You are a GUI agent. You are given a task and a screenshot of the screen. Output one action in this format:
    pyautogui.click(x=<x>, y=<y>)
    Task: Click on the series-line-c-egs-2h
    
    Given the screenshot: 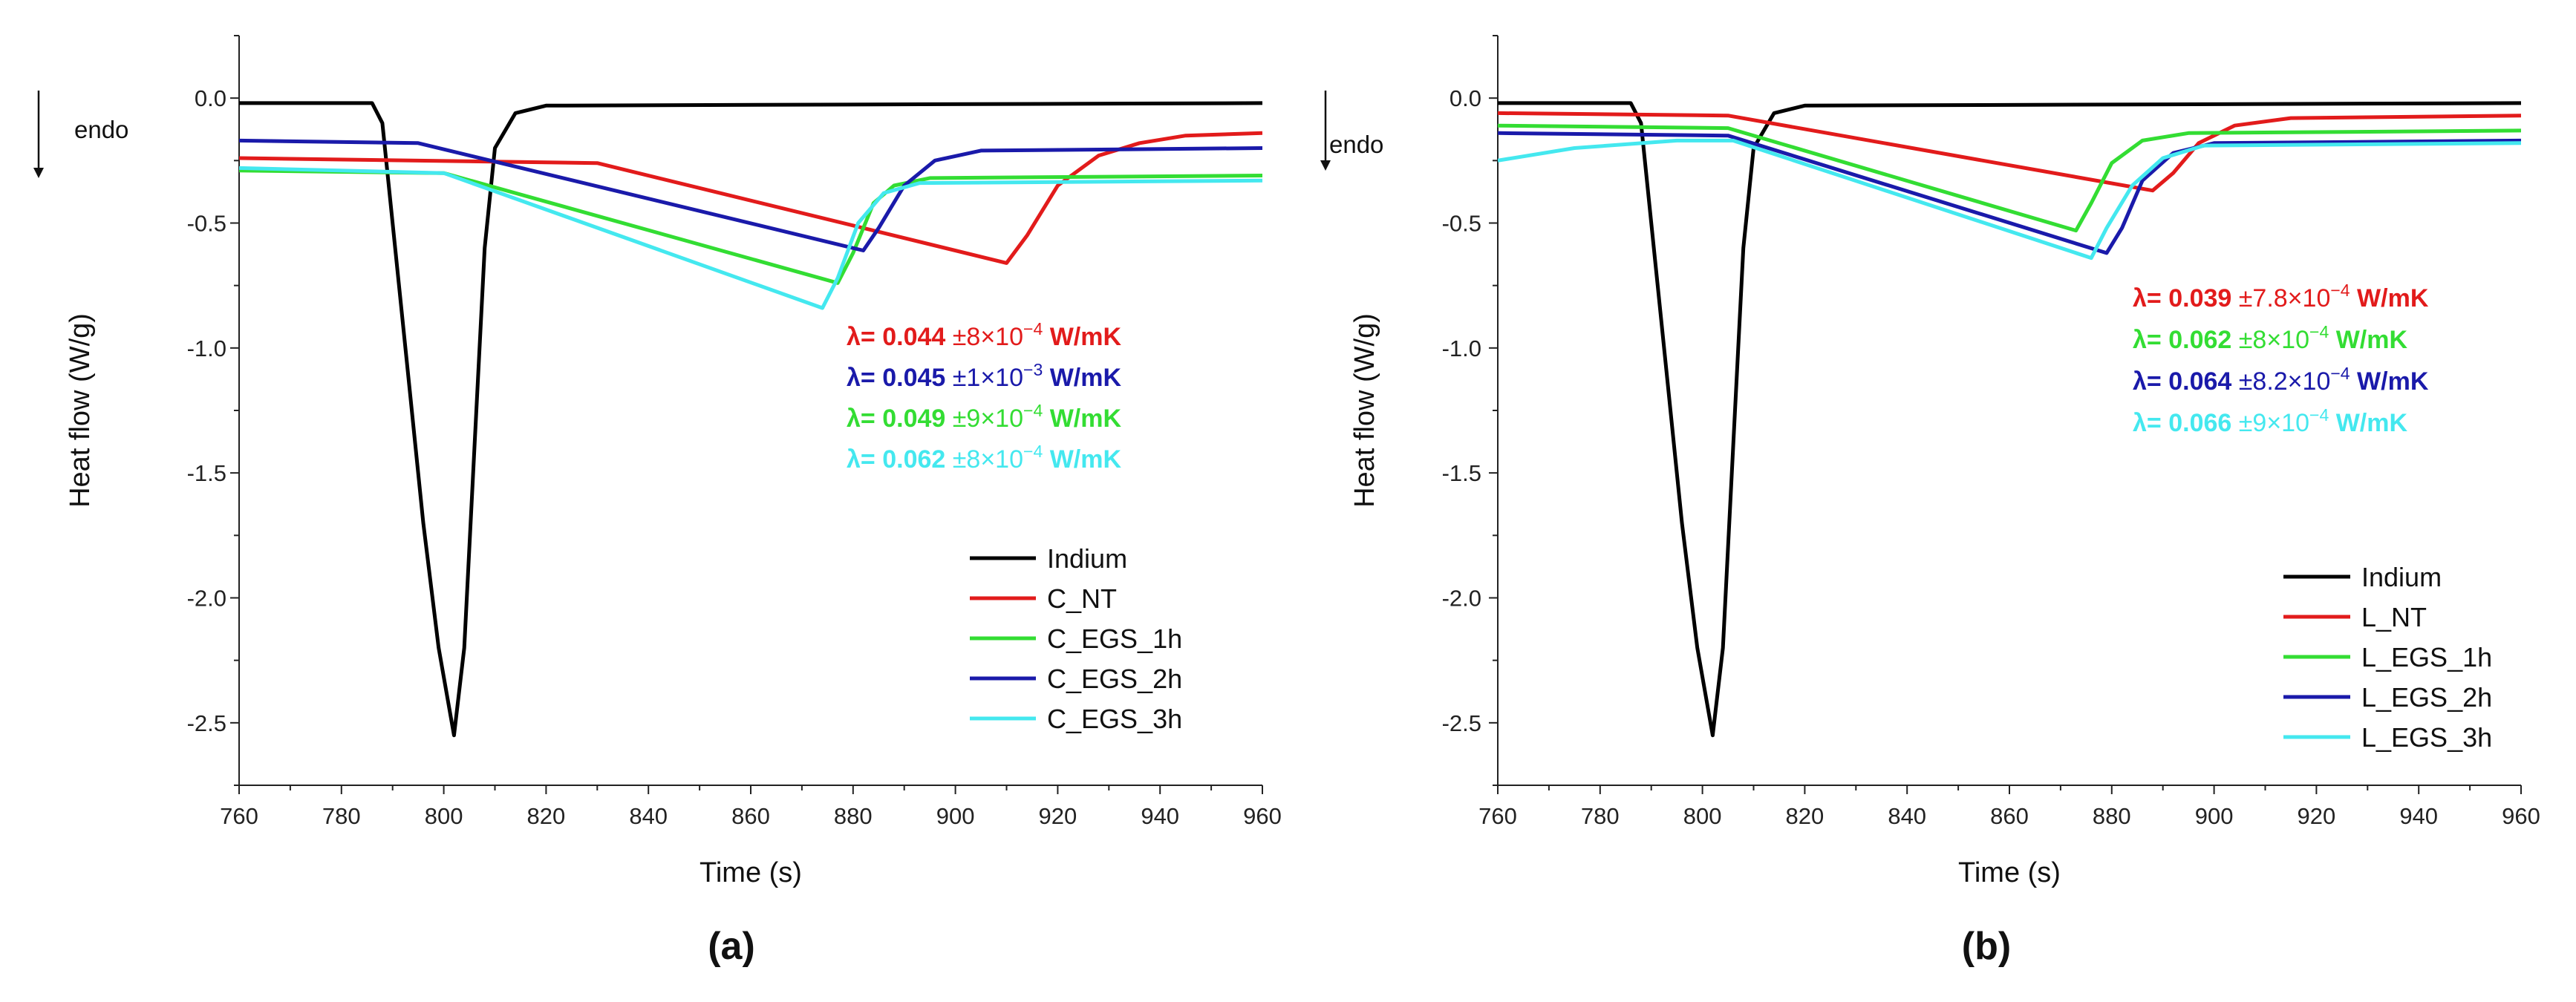 What is the action you would take?
    pyautogui.click(x=750, y=195)
    